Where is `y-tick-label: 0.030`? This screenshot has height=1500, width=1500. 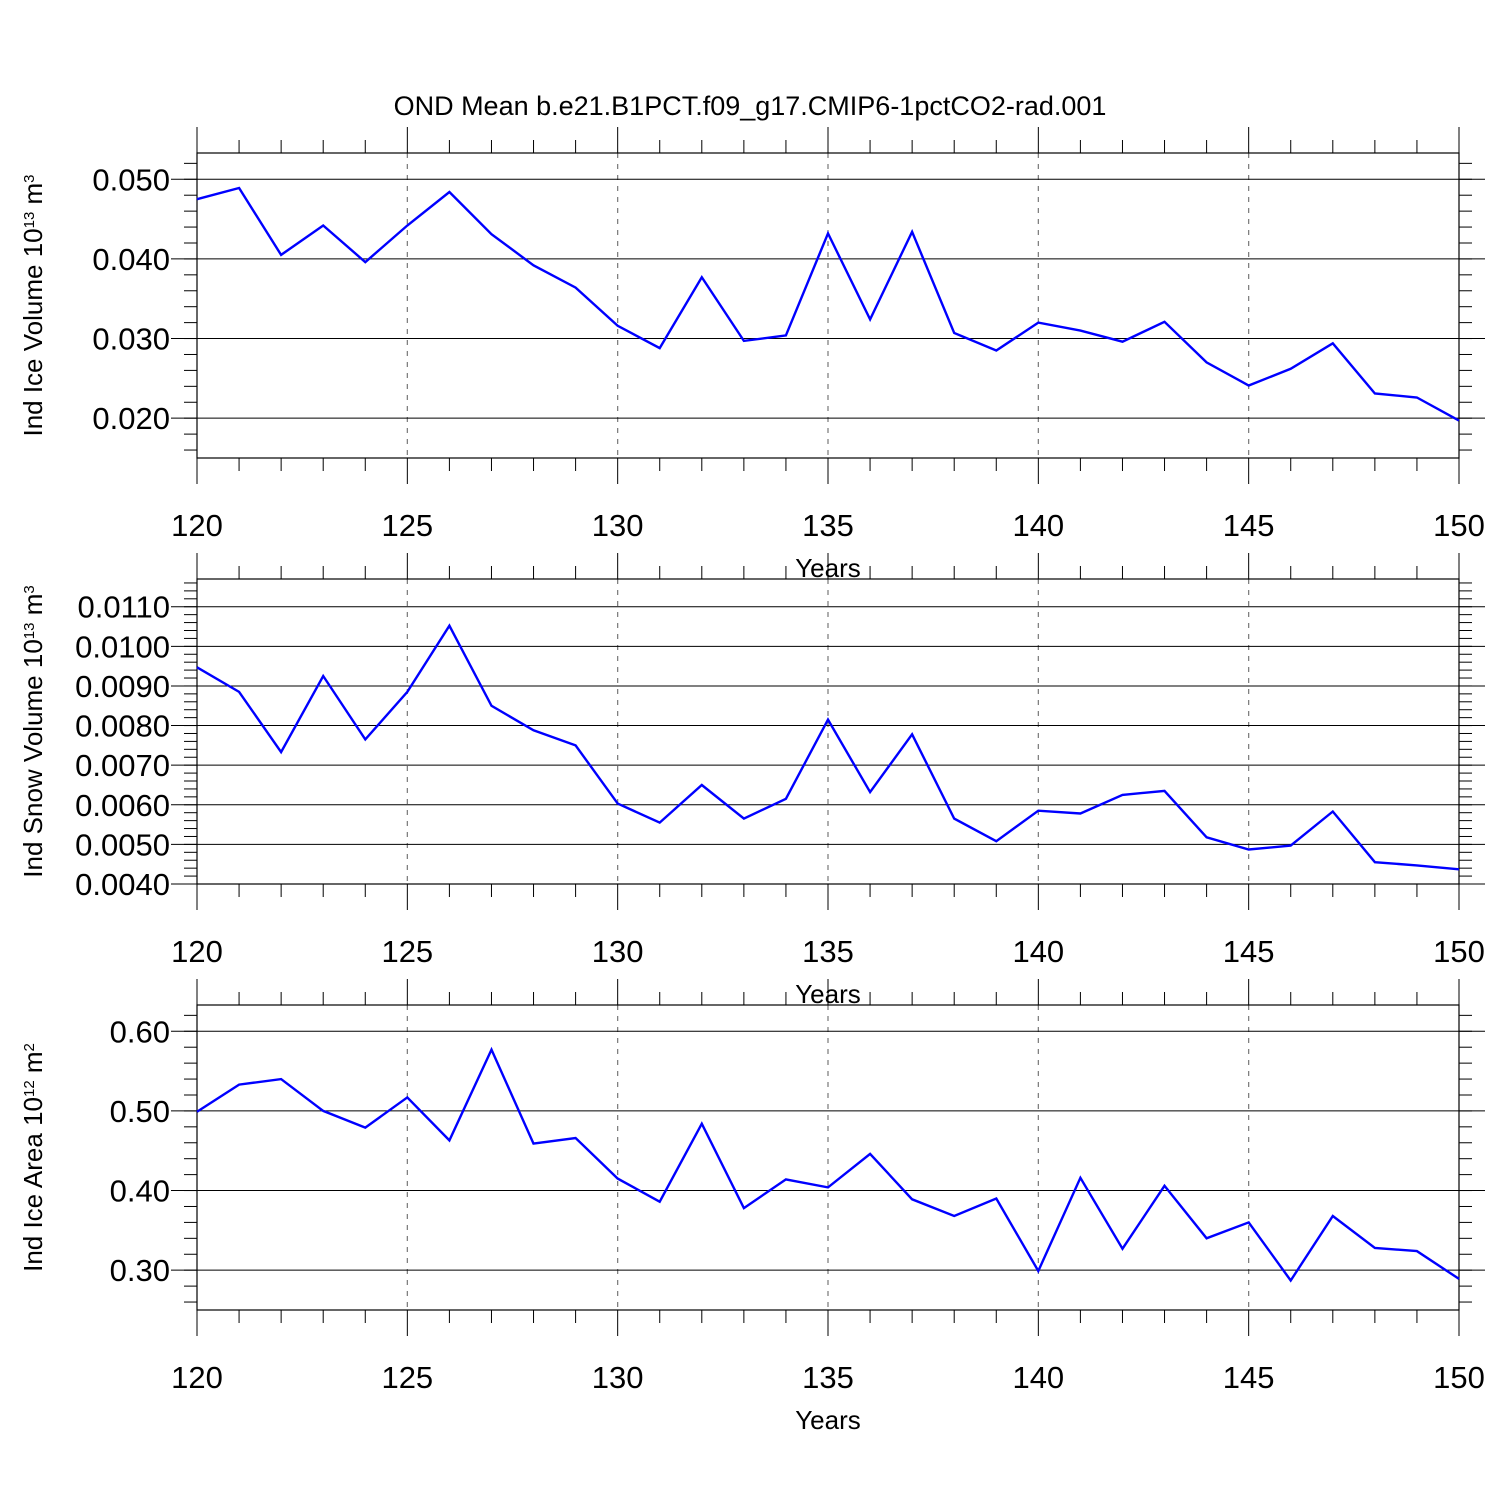
y-tick-label: 0.030 is located at coordinates (131, 339).